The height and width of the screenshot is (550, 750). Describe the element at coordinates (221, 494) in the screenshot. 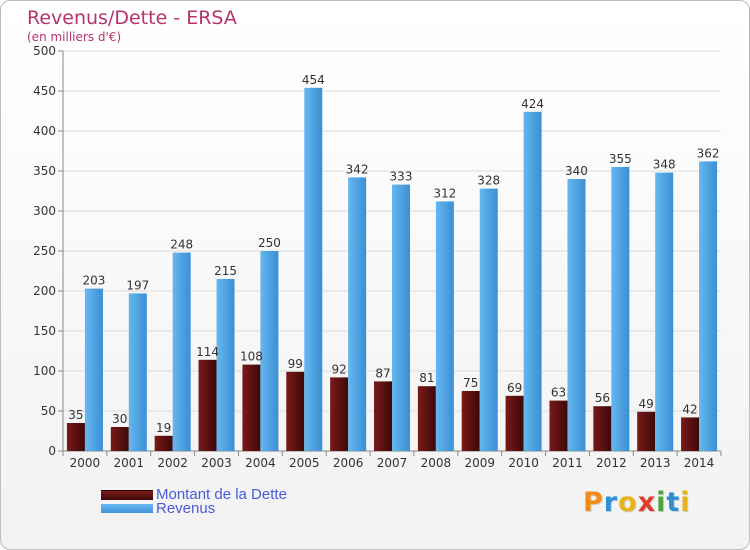

I see `legend-label-debt: Montant de la Dette` at that location.